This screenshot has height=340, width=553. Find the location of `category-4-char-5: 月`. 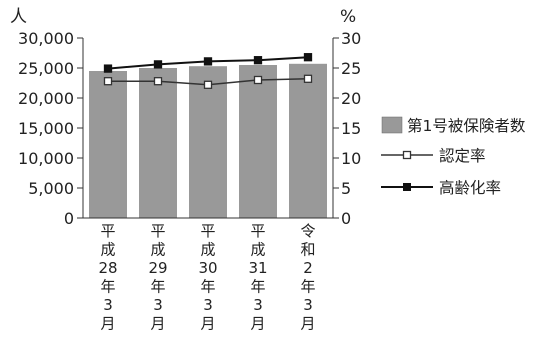

category-4-char-5: 月 is located at coordinates (307, 324).